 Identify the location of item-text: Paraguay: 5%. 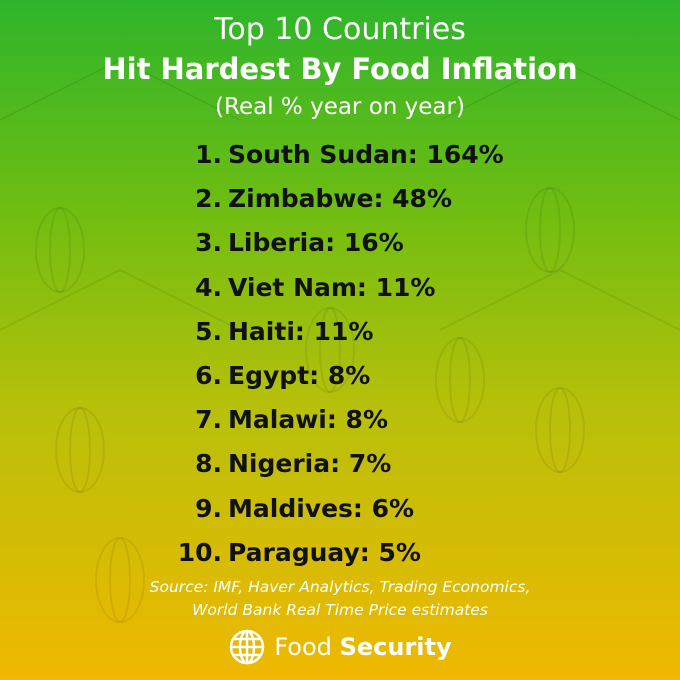
(324, 552).